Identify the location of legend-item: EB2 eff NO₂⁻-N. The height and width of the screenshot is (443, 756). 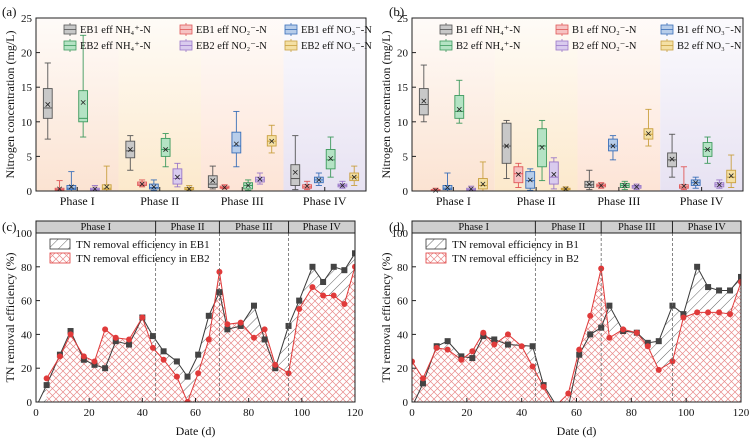
(223, 45).